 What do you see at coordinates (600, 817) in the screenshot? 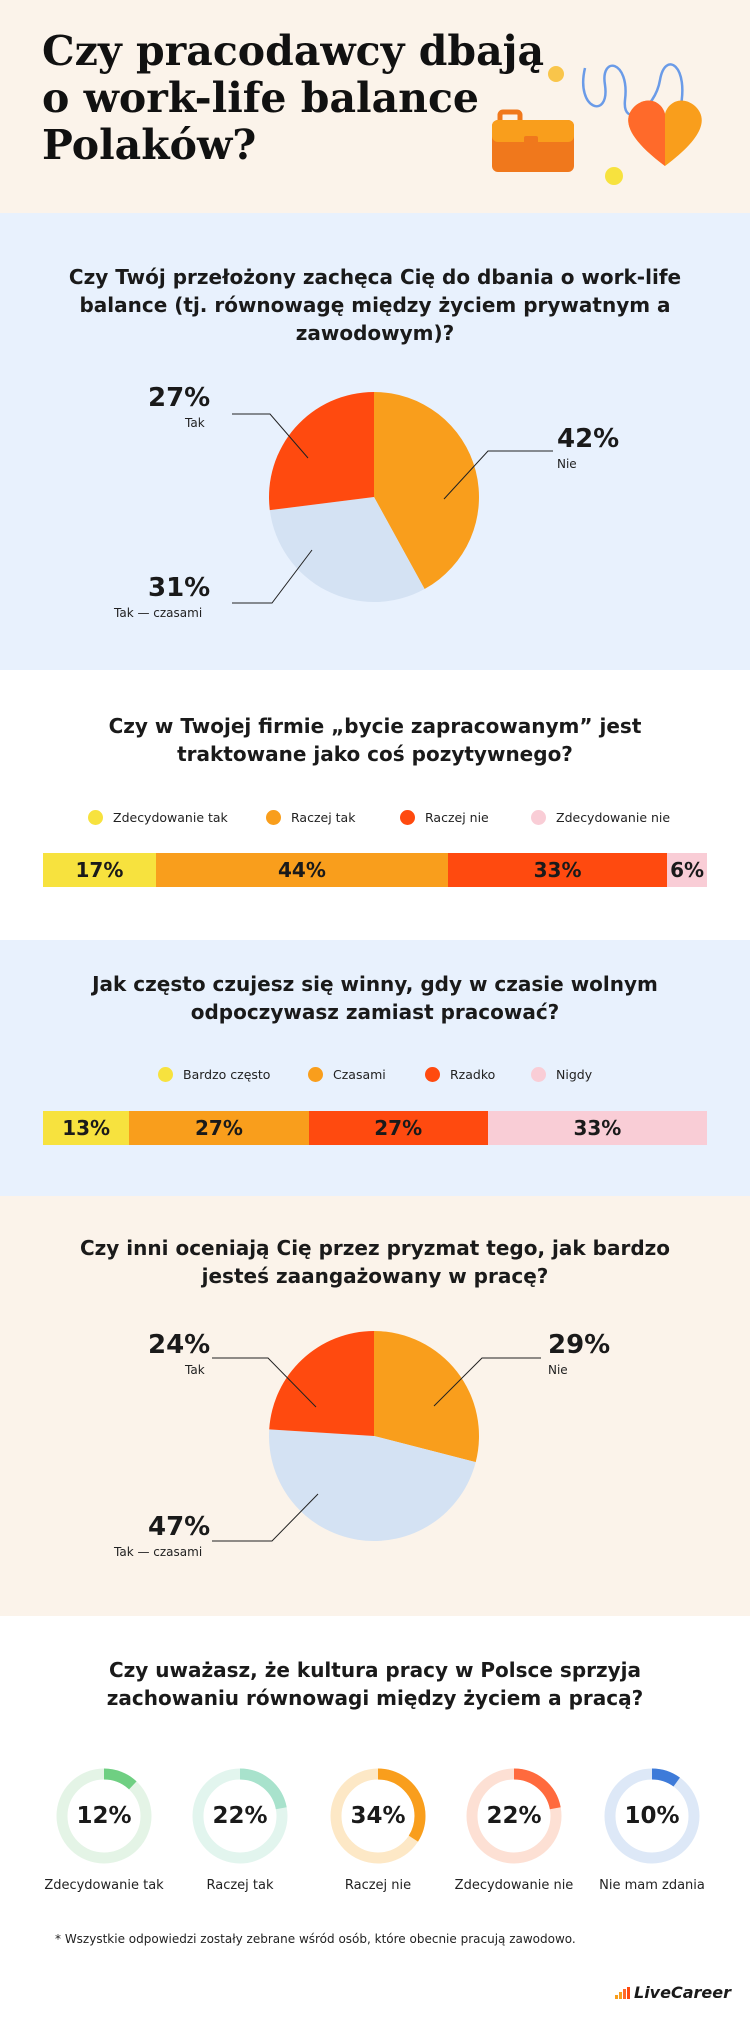
I see `legend-item: Zdecydowanie nie` at bounding box center [600, 817].